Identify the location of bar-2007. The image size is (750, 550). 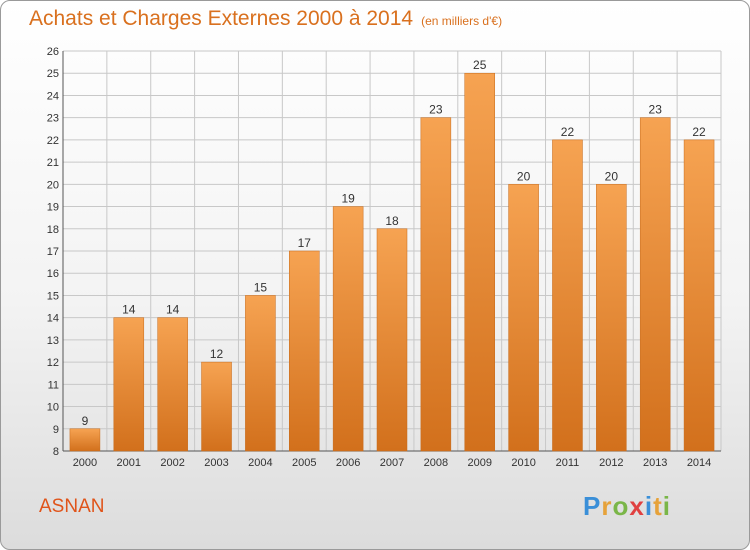
(392, 340).